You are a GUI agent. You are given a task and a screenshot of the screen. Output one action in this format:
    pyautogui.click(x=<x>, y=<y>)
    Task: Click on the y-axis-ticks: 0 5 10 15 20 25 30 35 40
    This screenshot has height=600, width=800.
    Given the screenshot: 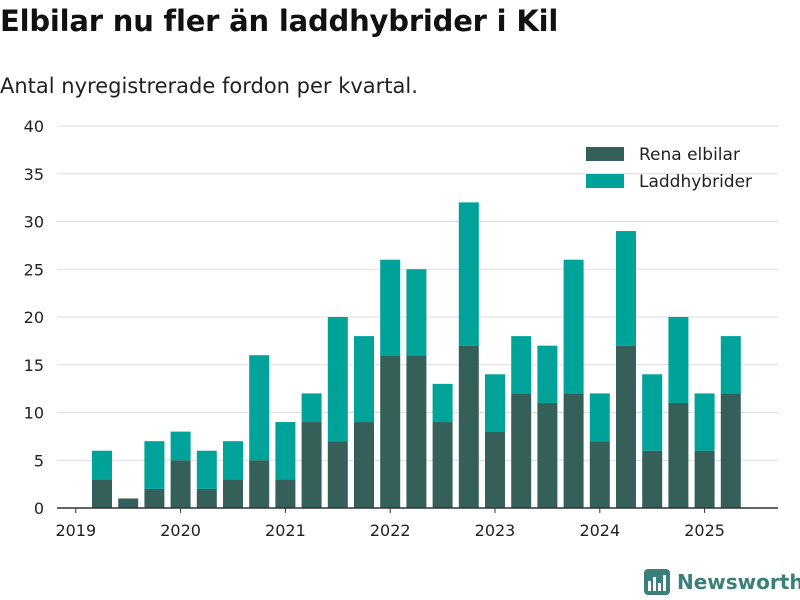 What is the action you would take?
    pyautogui.click(x=34, y=317)
    